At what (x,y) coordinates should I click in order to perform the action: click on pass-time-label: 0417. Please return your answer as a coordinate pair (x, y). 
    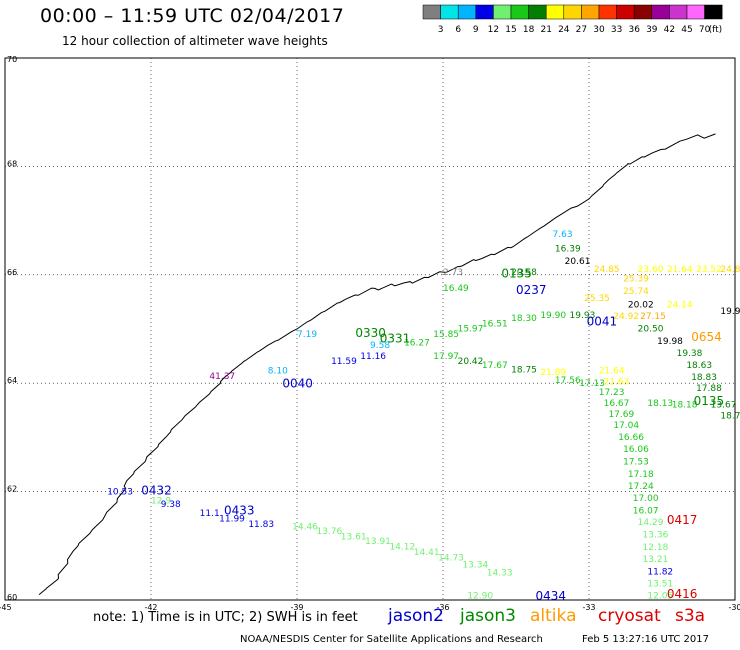
    Looking at the image, I should click on (682, 520).